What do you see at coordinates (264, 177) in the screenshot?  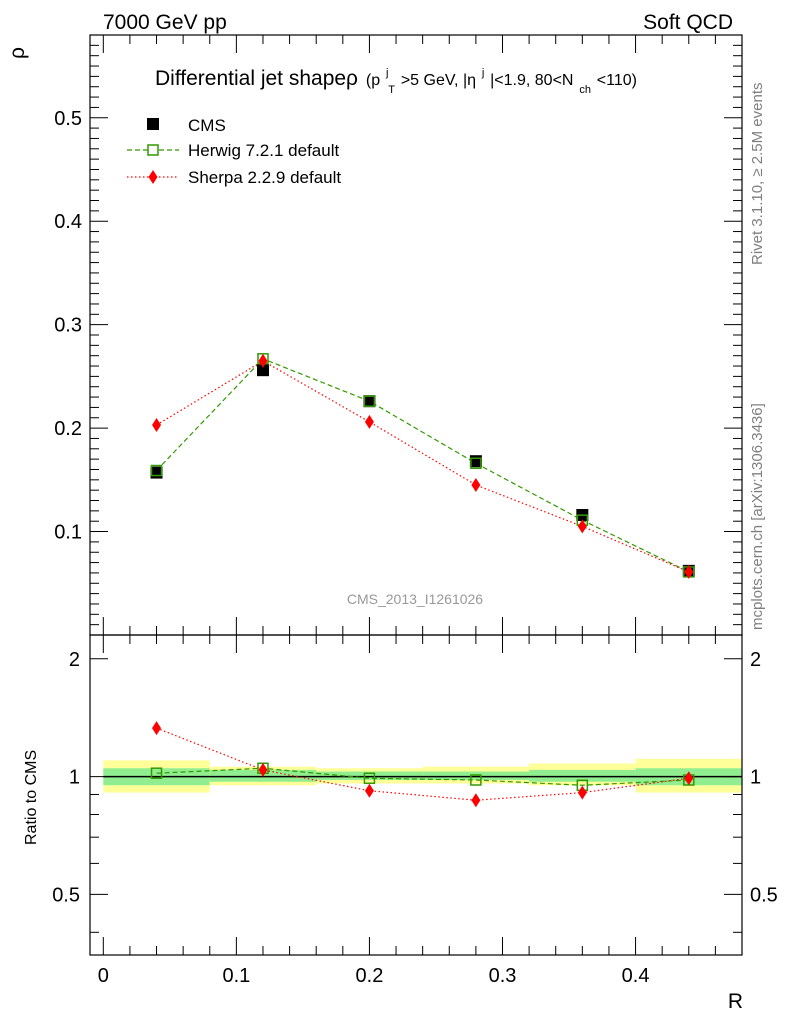 I see `legend-label-sherpa: Sherpa 2.2.9 default` at bounding box center [264, 177].